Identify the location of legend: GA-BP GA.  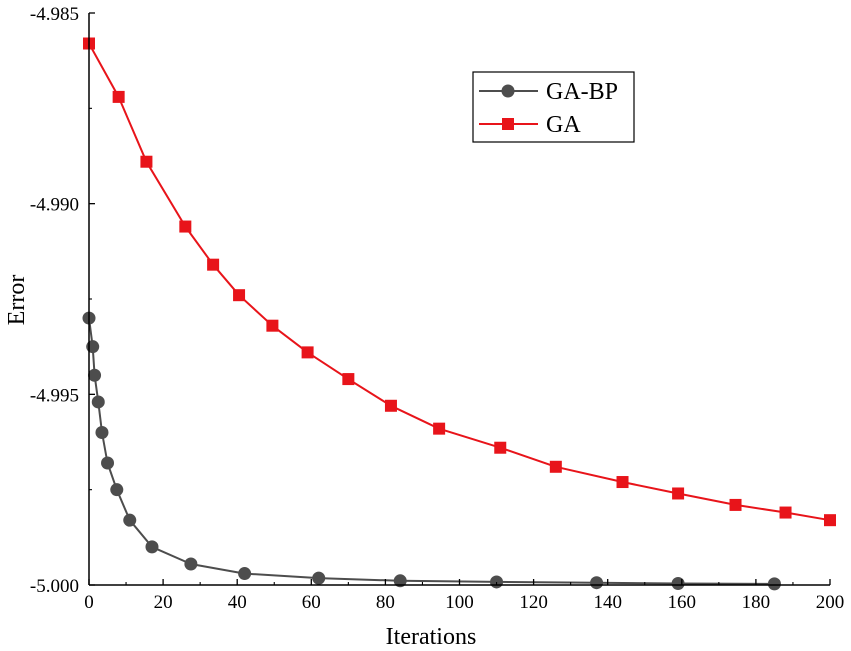
(553, 107).